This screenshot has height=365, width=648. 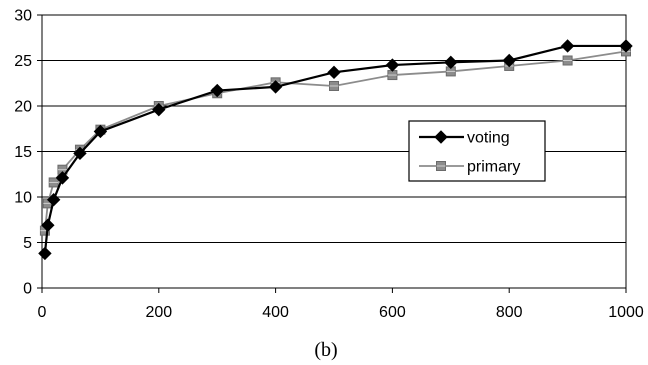 I want to click on legend-label-primary: primary, so click(x=493, y=167).